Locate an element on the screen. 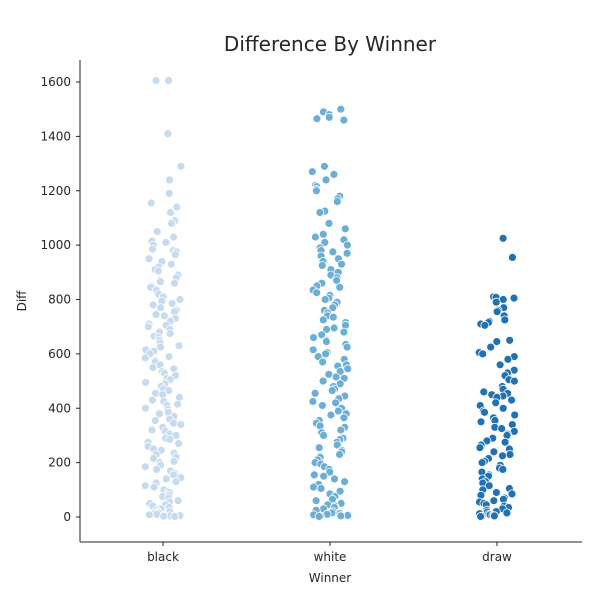 The height and width of the screenshot is (600, 600). y-tick-label: 1600 is located at coordinates (55, 82).